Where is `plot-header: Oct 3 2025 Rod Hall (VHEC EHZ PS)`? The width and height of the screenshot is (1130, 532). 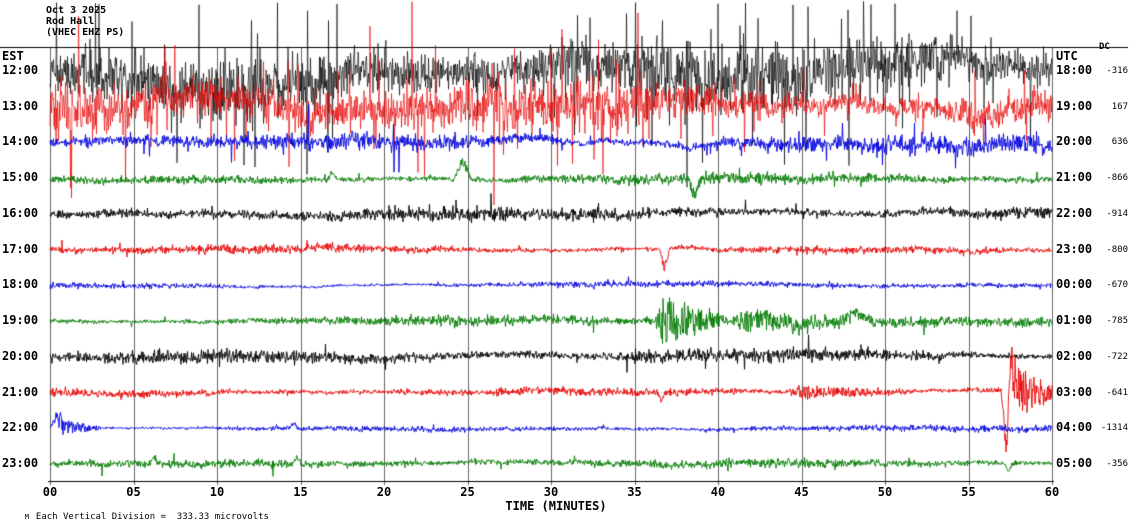 plot-header: Oct 3 2025 Rod Hall (VHEC EHZ PS) is located at coordinates (85, 21).